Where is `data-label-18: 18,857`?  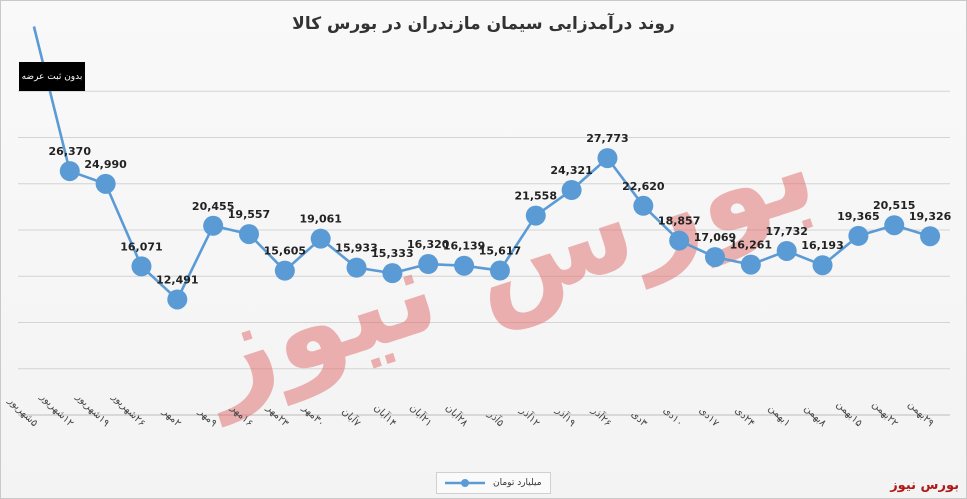 data-label-18: 18,857 is located at coordinates (679, 221).